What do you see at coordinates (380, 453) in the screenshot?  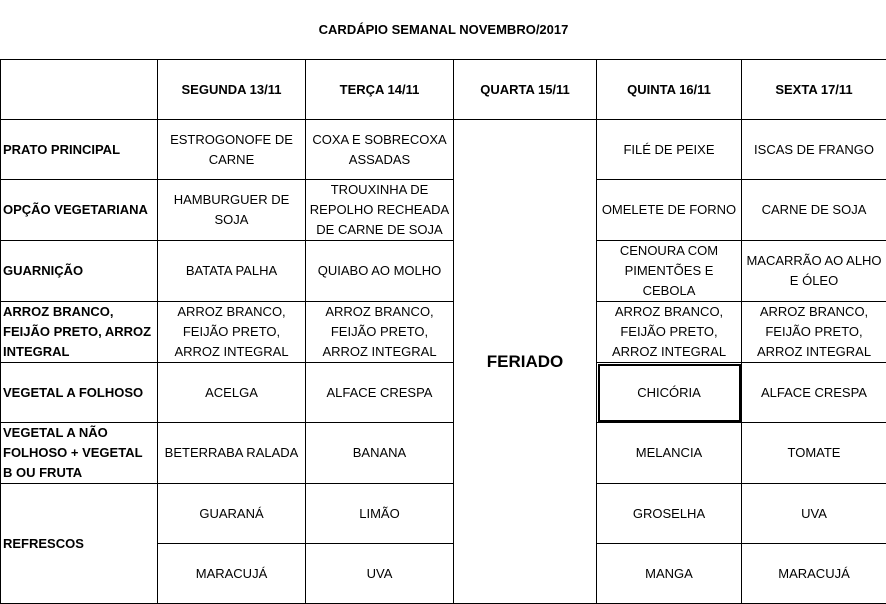 I see `cell-tuesday: BANANA` at bounding box center [380, 453].